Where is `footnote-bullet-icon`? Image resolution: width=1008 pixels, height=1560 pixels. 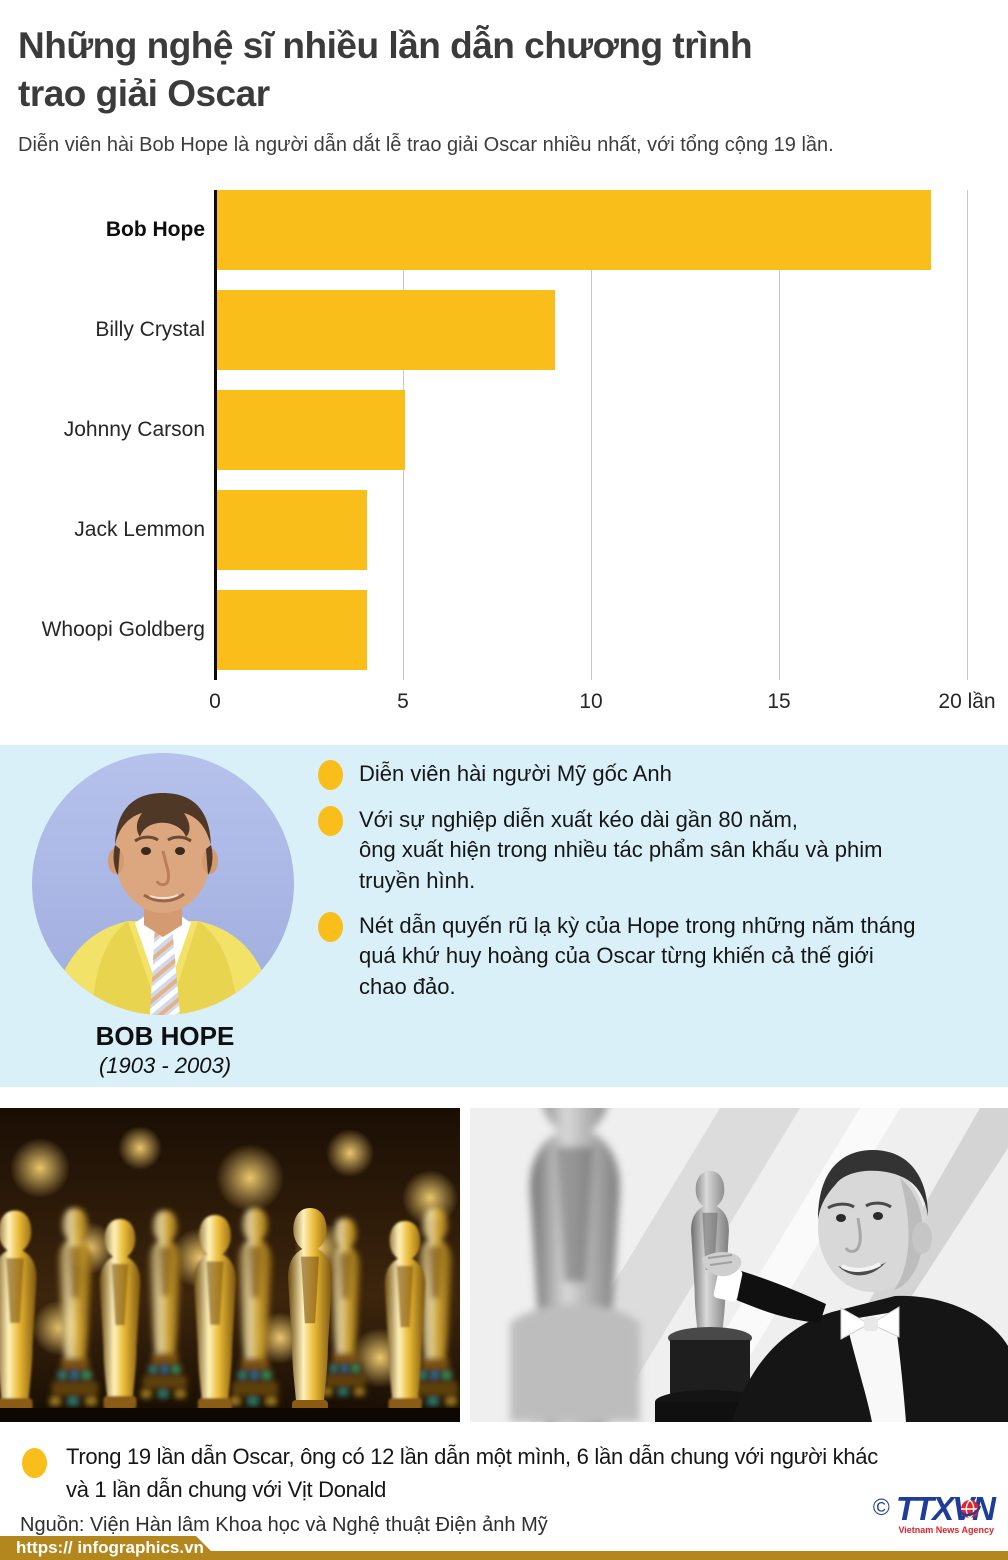
footnote-bullet-icon is located at coordinates (34, 1463).